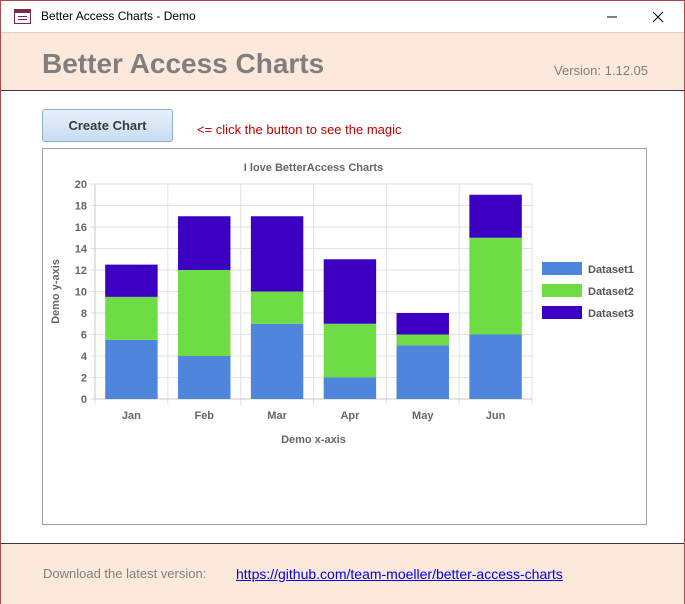  What do you see at coordinates (204, 377) in the screenshot?
I see `bar-dataset1-feb` at bounding box center [204, 377].